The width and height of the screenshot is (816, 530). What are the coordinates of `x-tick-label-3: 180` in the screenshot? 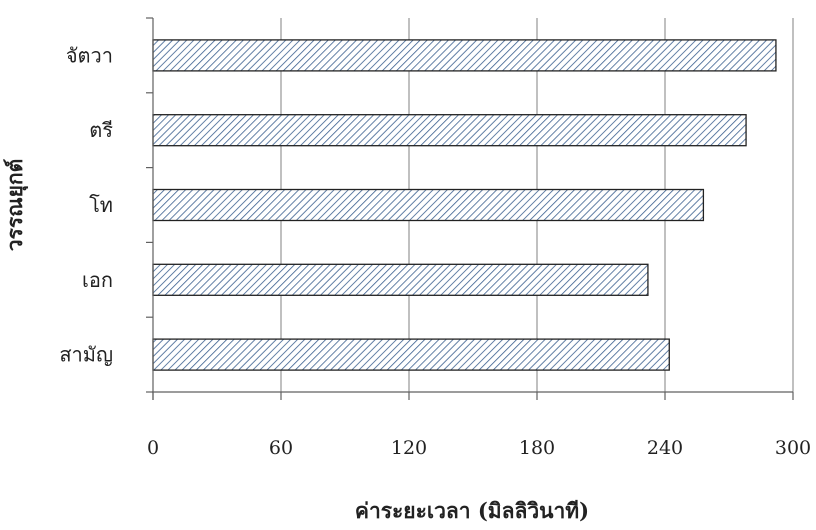 It's located at (537, 448).